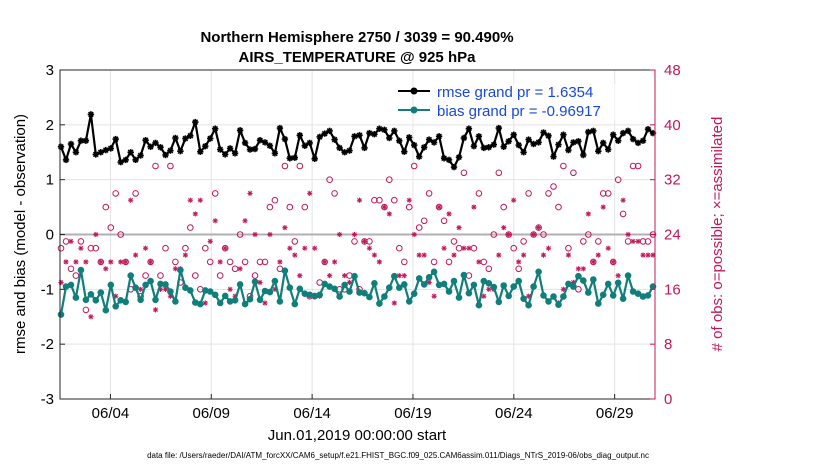  What do you see at coordinates (413, 413) in the screenshot?
I see `x-tick-label: 06/19` at bounding box center [413, 413].